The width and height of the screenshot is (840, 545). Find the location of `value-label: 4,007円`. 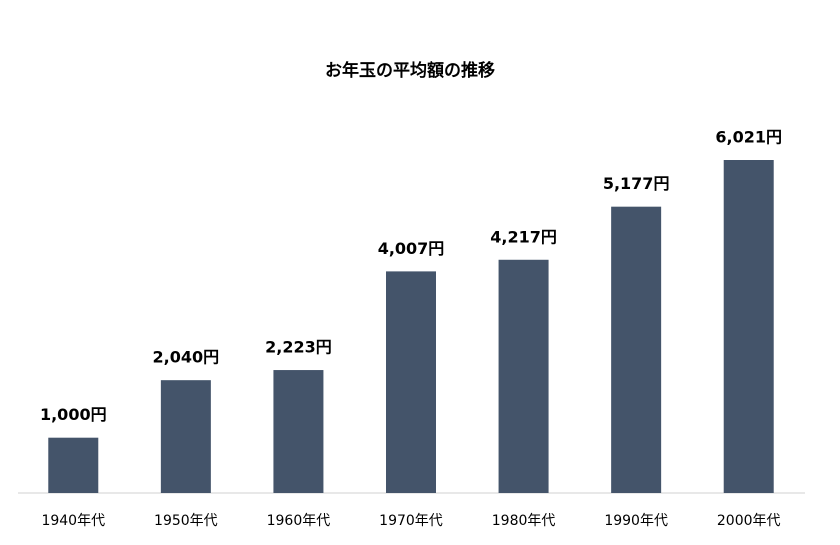

value-label: 4,007円 is located at coordinates (411, 248).